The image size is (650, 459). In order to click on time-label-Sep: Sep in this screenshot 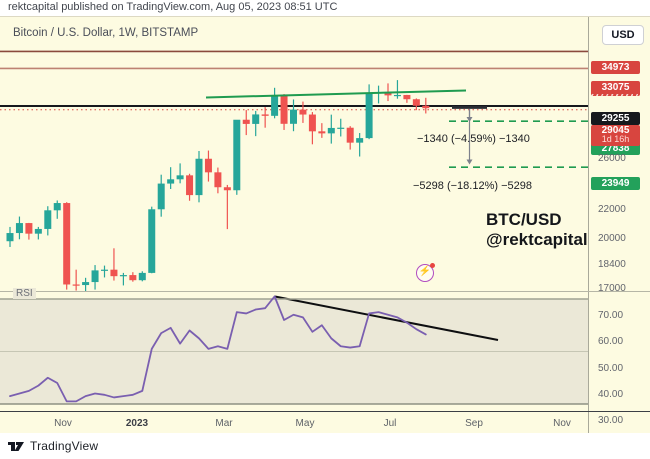, I will do `click(474, 423)`.